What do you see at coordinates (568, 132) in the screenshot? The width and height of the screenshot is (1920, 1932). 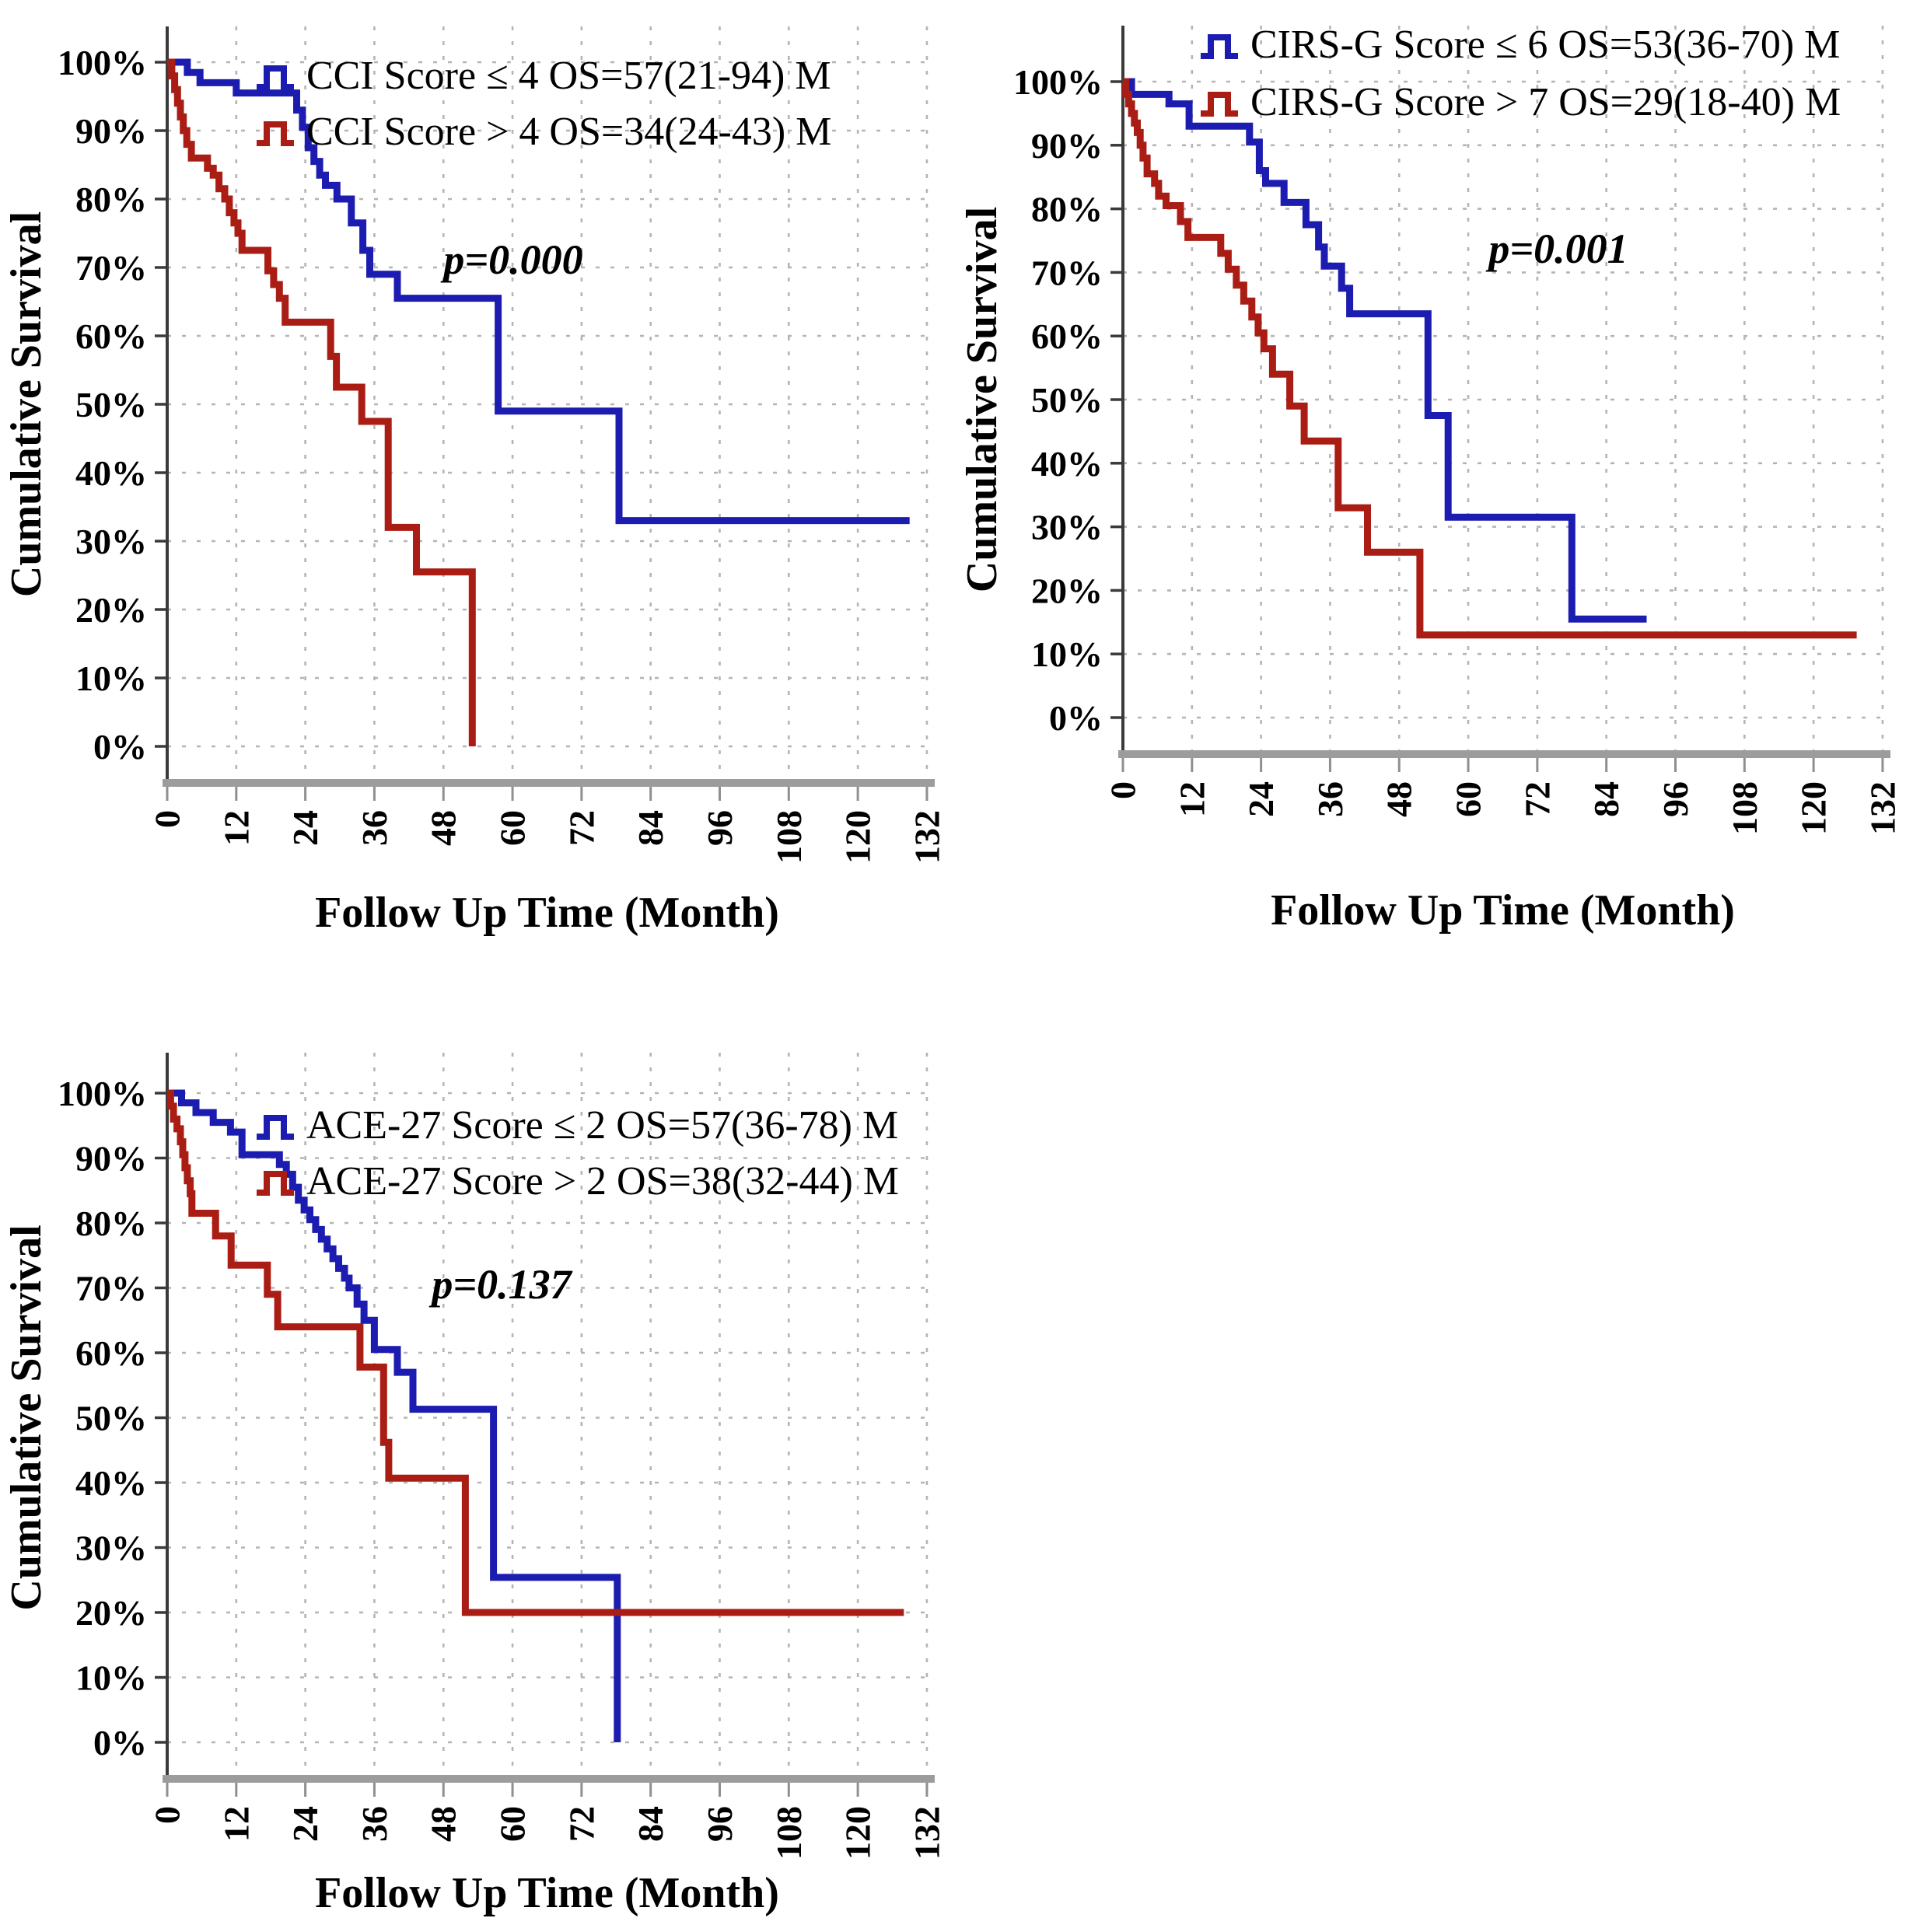 I see `legend-entry-label: CCI Score > 4 OS=34(24-43) M` at bounding box center [568, 132].